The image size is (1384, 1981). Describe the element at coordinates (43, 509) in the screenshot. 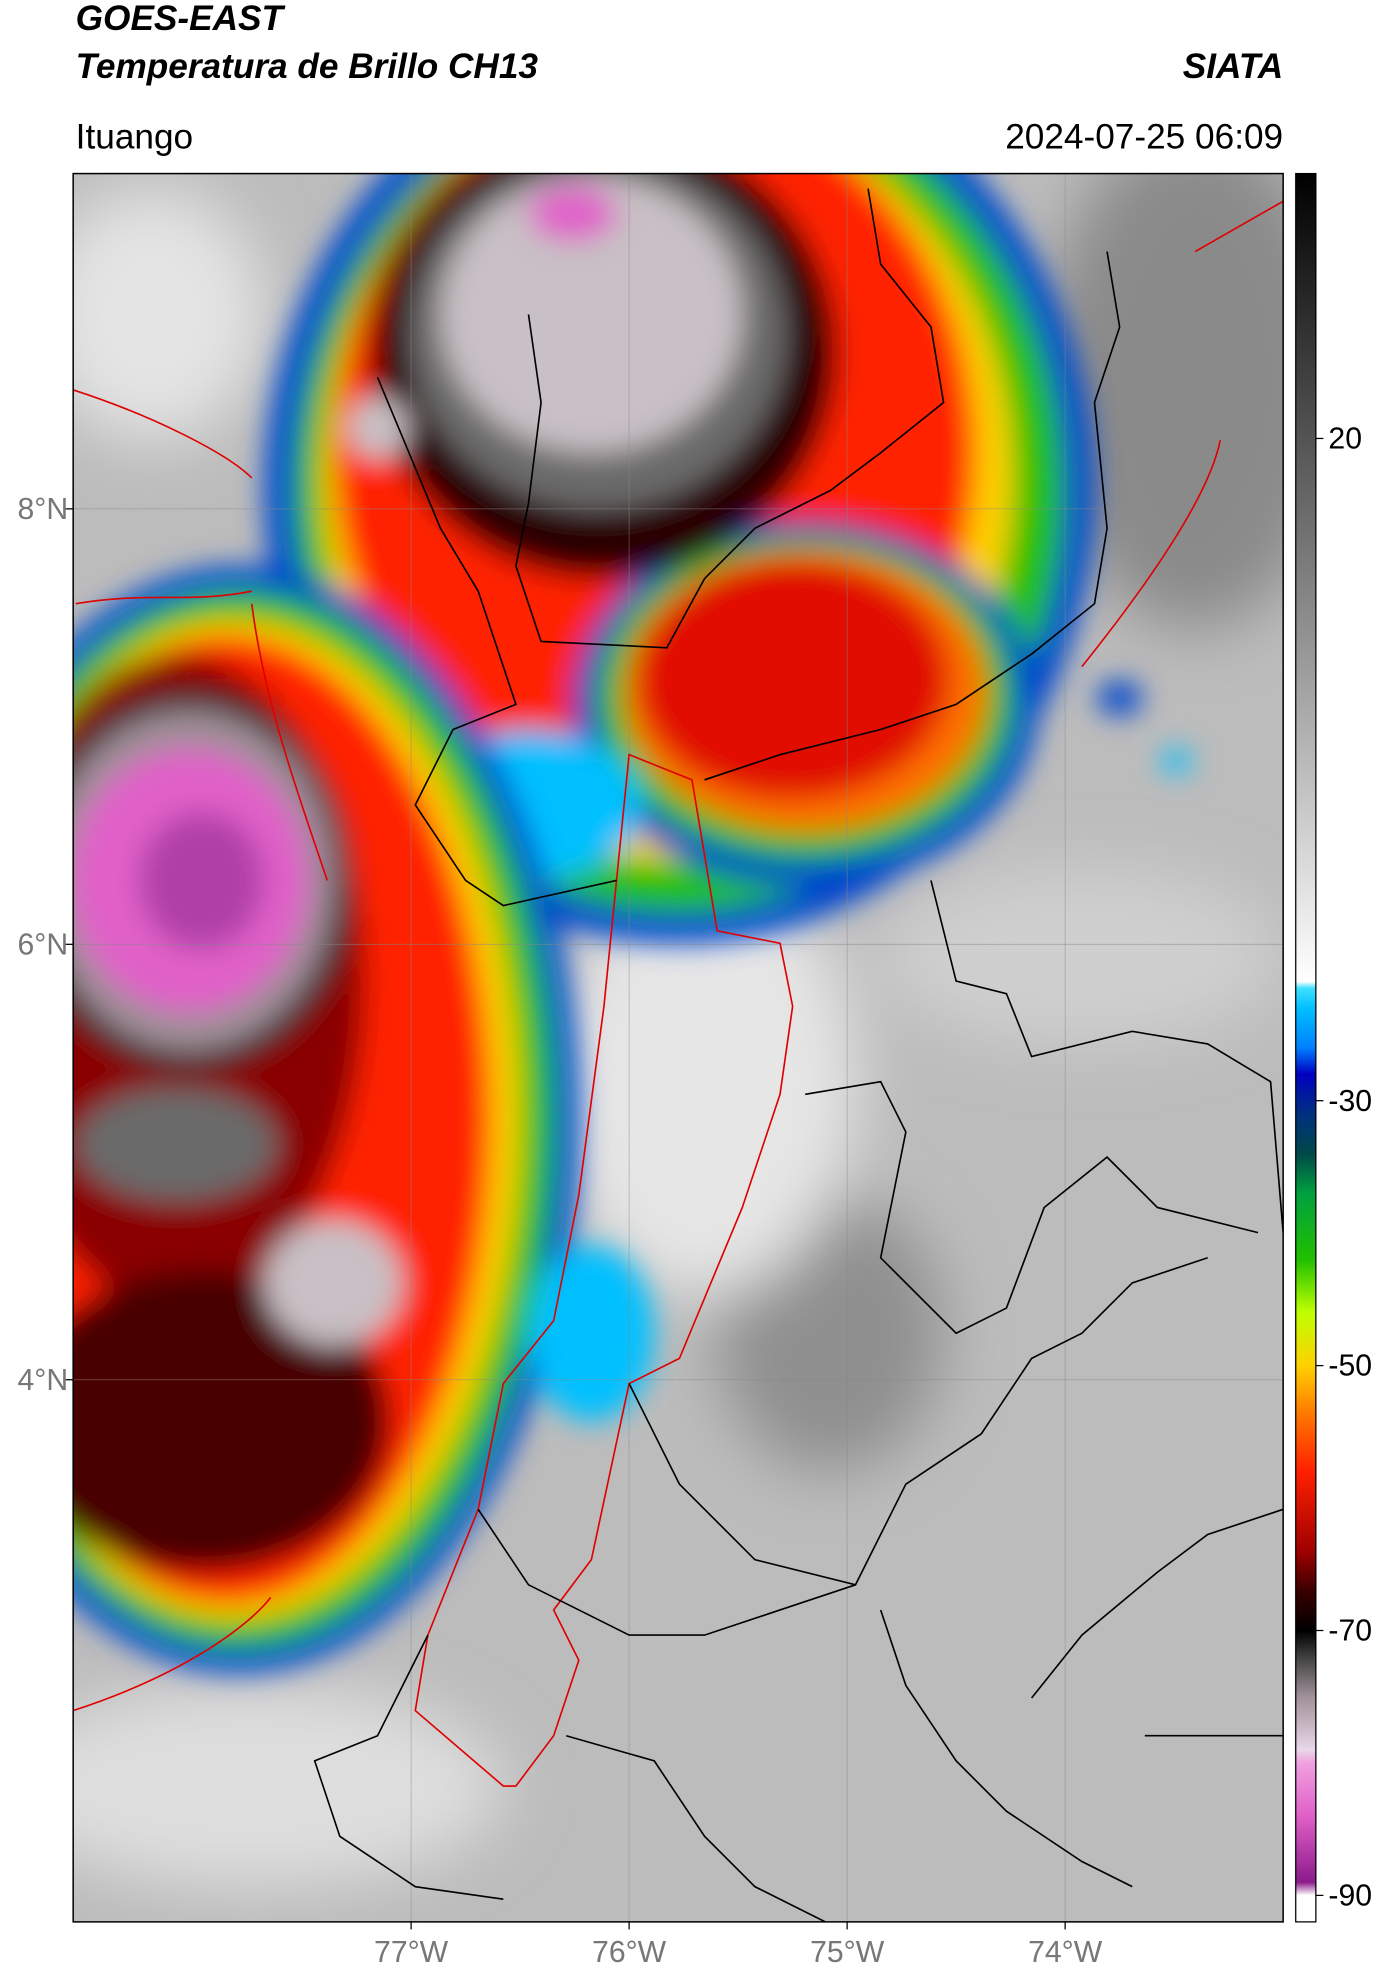

I see `y-tick-label: 8°N` at that location.